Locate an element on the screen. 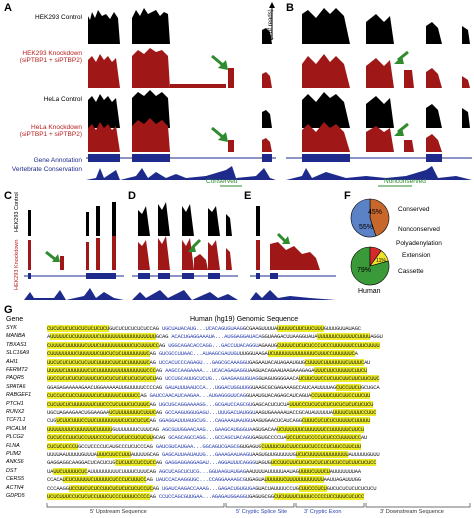 The width and height of the screenshot is (474, 518). gene-name: ANKS6 is located at coordinates (15, 462).